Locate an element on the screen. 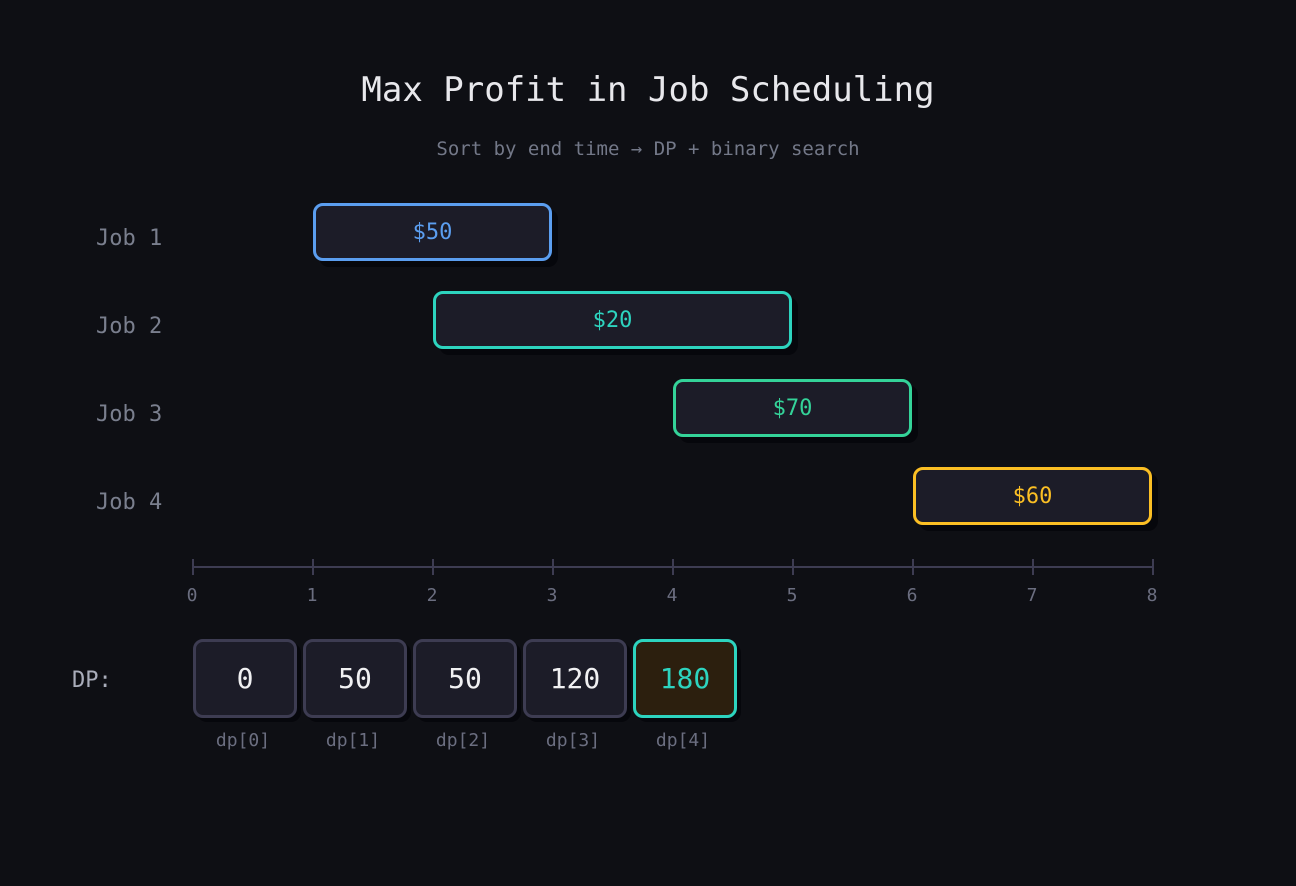 The width and height of the screenshot is (1296, 886). job-bar: $50 is located at coordinates (432, 232).